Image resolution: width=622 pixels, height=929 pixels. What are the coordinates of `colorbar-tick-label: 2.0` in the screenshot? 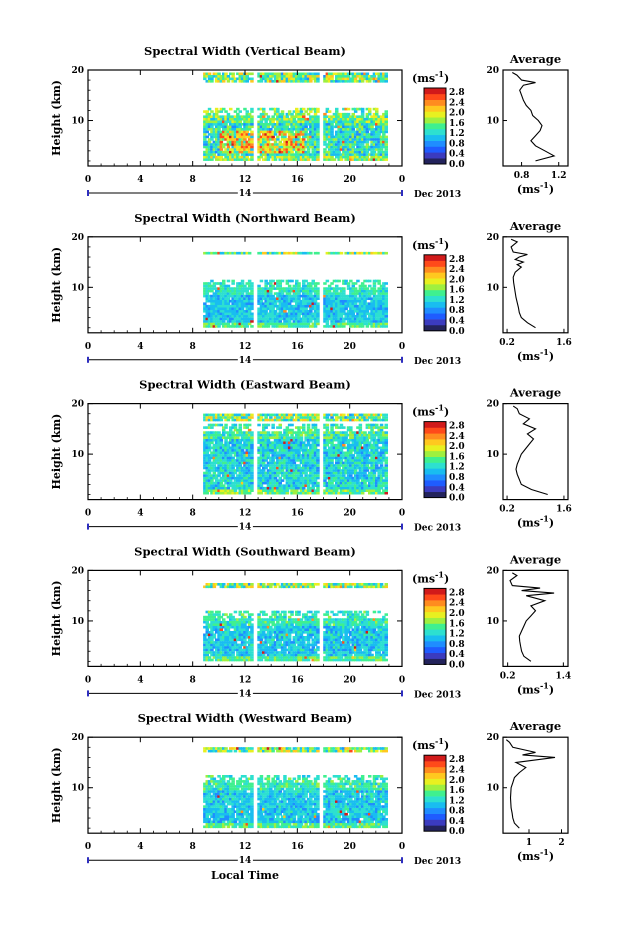 It's located at (457, 280).